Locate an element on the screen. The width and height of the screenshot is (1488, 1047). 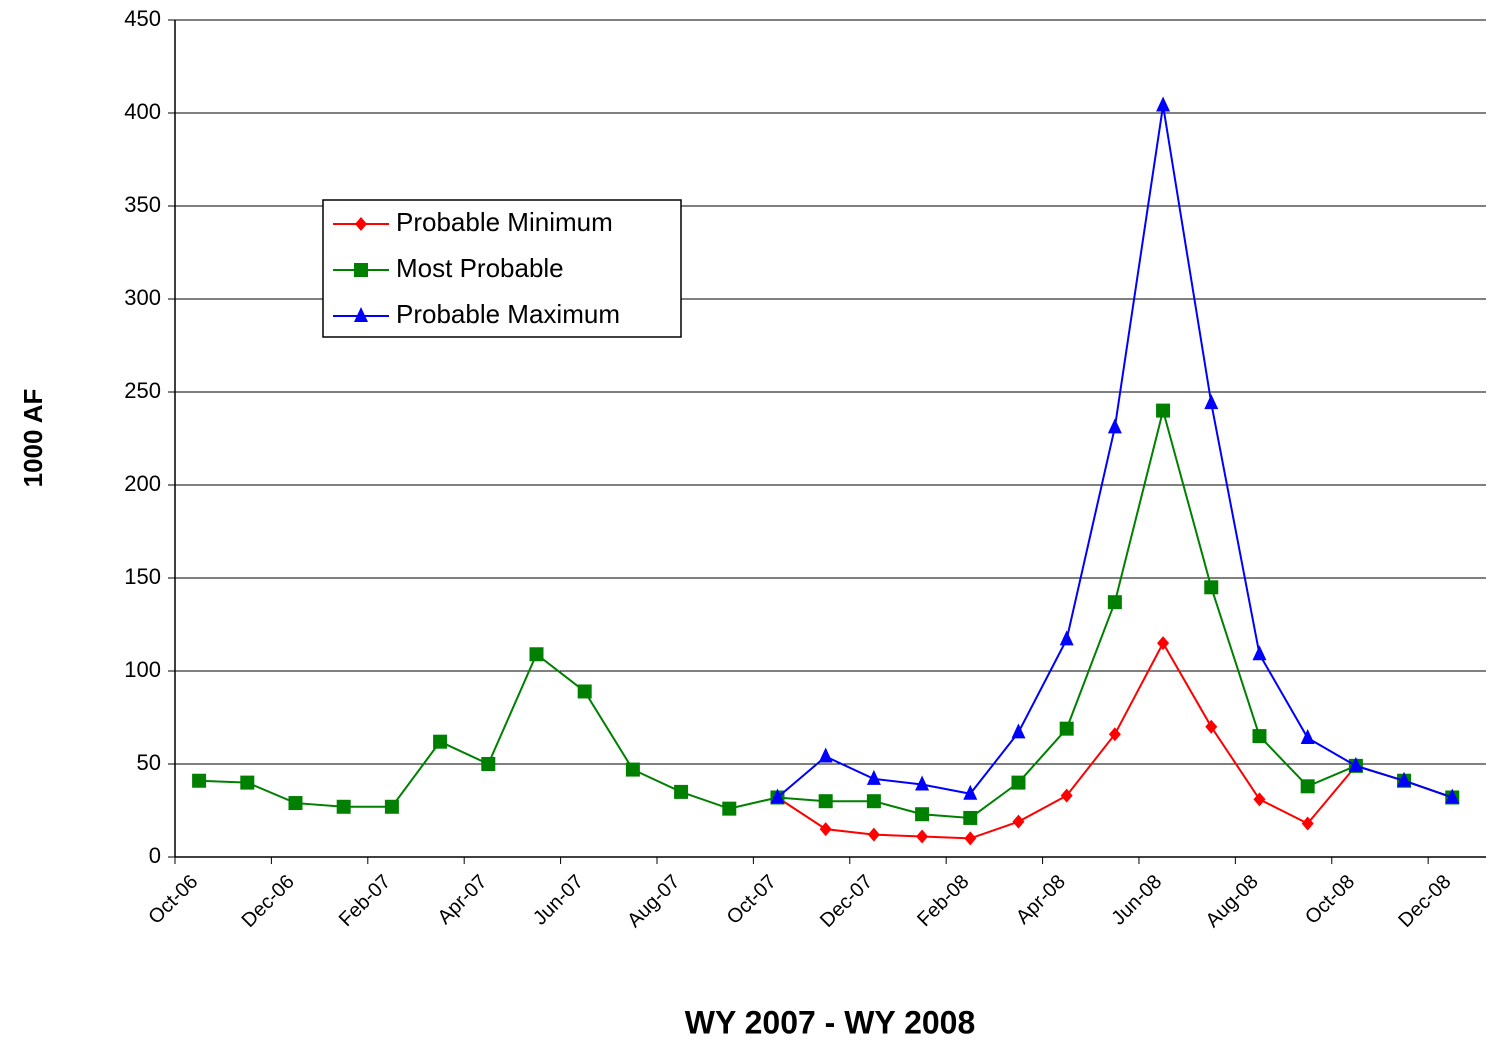
x-tick-label: Oct-07 is located at coordinates (752, 900).